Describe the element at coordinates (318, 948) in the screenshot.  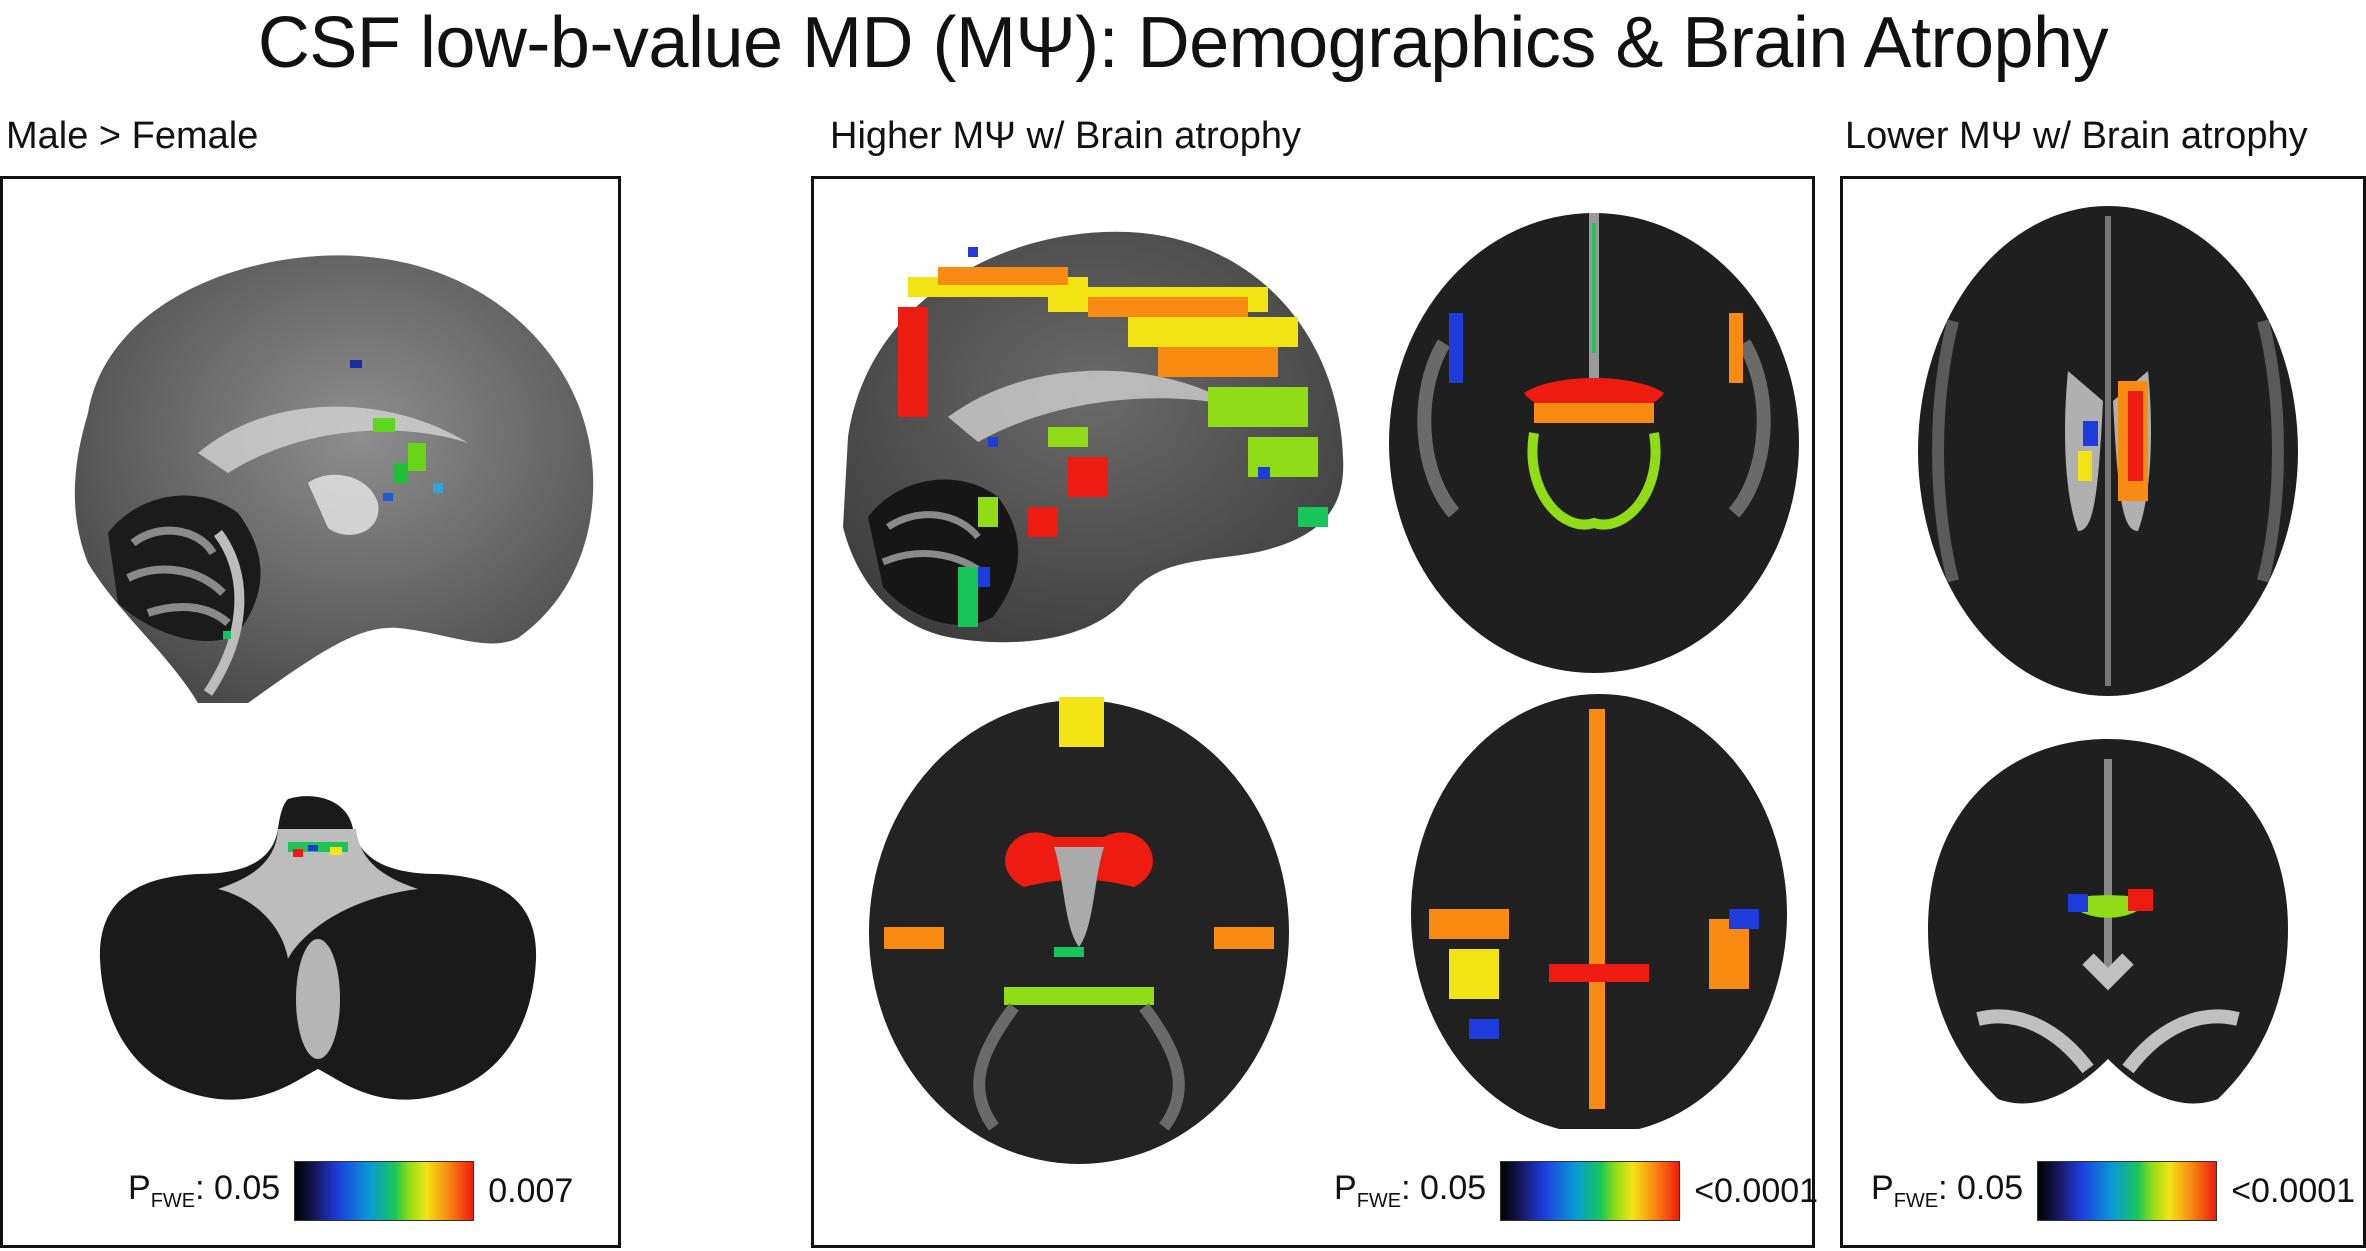
I see `axial-cerebellum-image` at that location.